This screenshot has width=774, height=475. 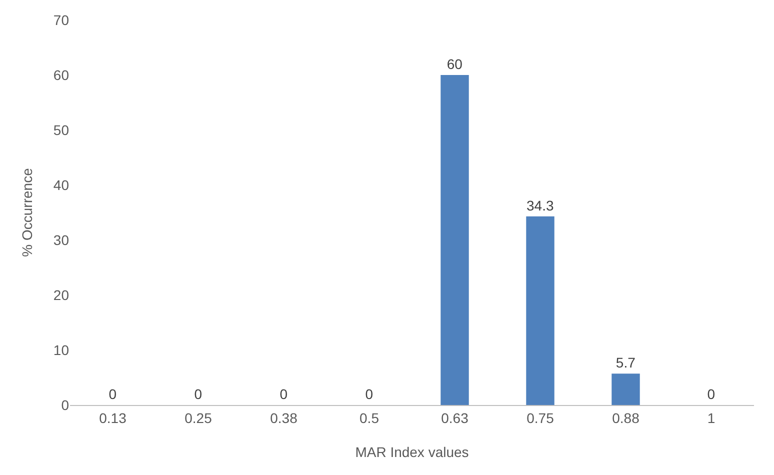 What do you see at coordinates (454, 64) in the screenshot?
I see `data-label: 60` at bounding box center [454, 64].